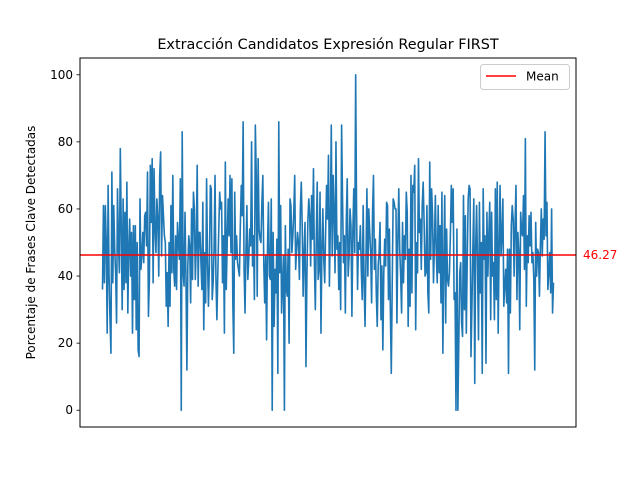 The width and height of the screenshot is (640, 484). What do you see at coordinates (525, 77) in the screenshot?
I see `legend: Mean` at bounding box center [525, 77].